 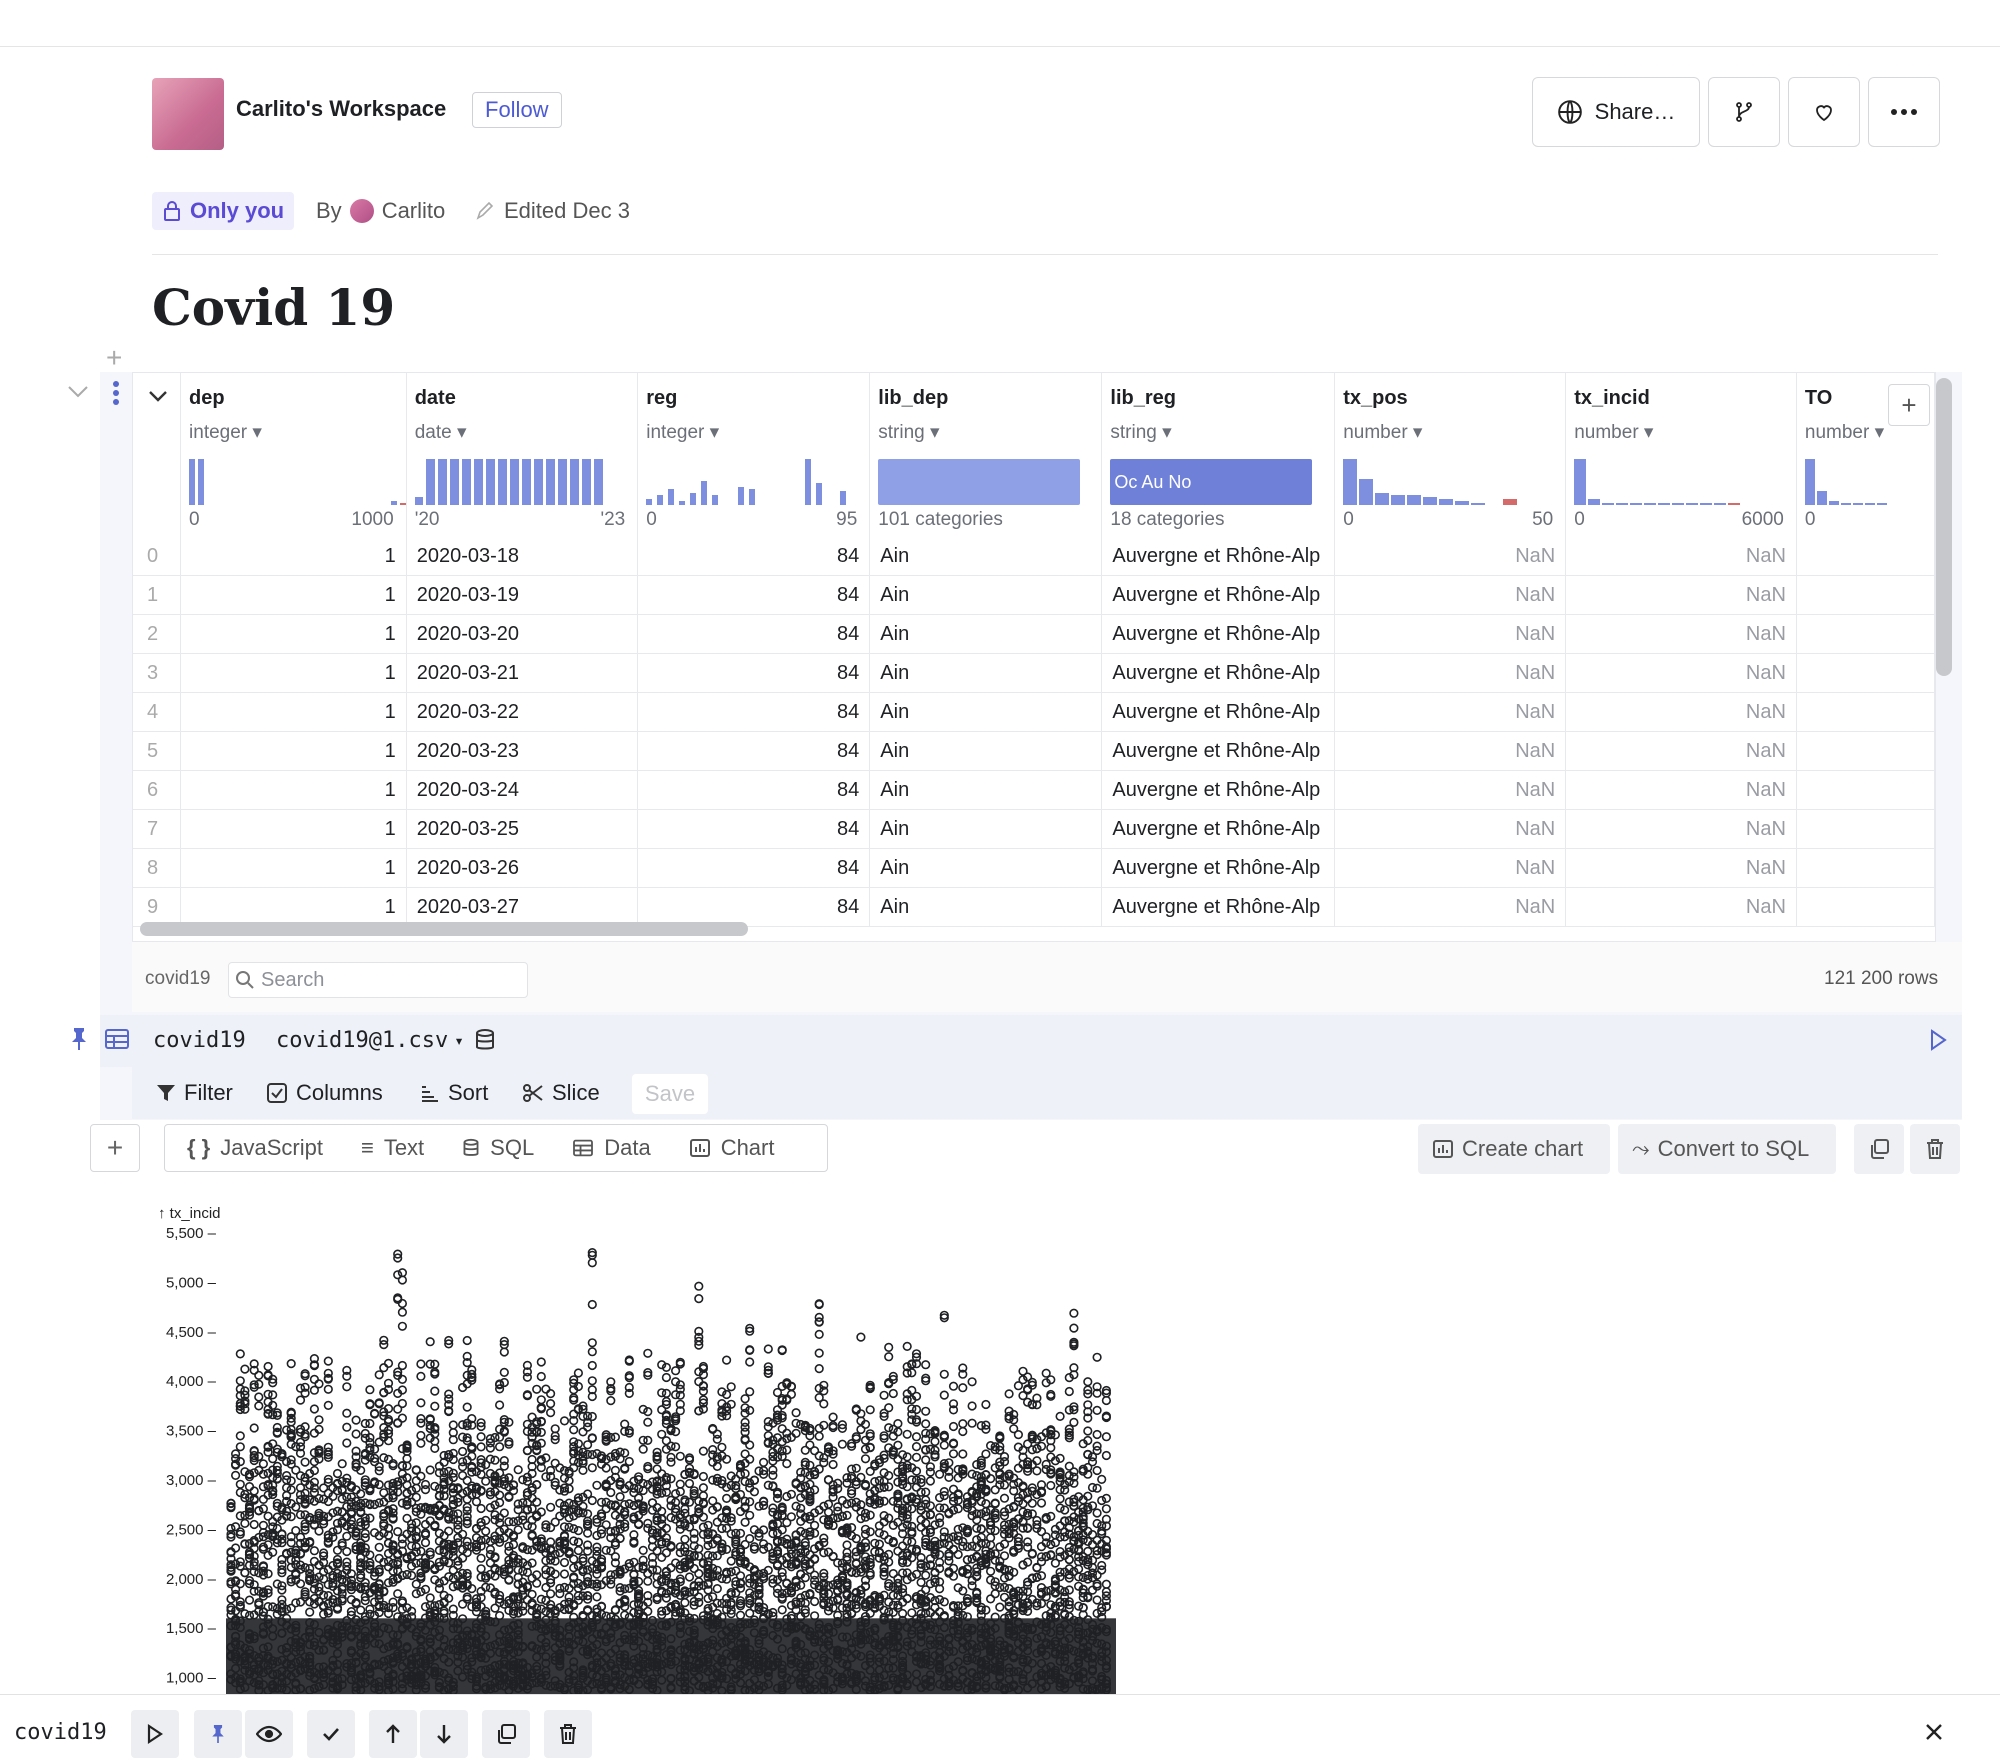 What do you see at coordinates (1727, 1149) in the screenshot?
I see `convert-to-sql-button: ⤳ Convert to SQL` at bounding box center [1727, 1149].